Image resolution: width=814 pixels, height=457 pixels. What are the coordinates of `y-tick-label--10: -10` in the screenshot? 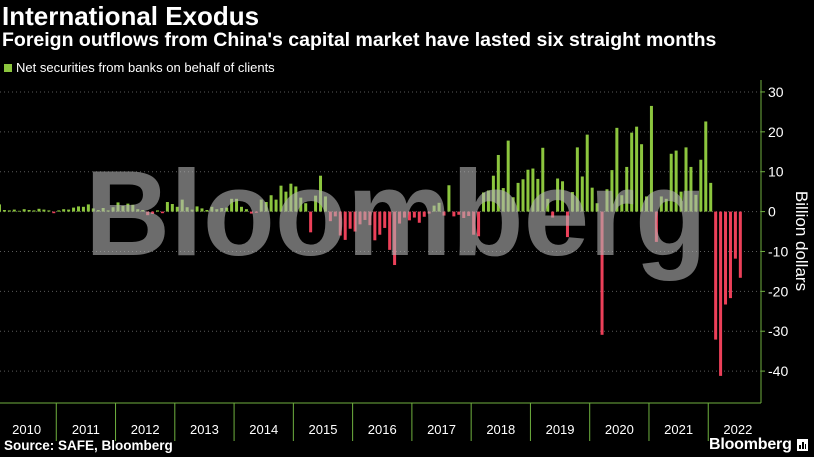 It's located at (778, 251).